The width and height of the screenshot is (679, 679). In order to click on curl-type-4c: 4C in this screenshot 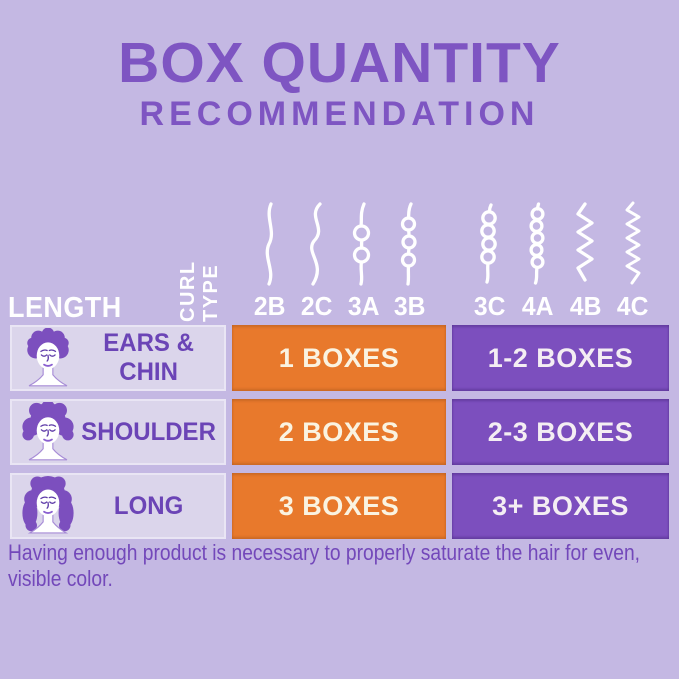, I will do `click(633, 260)`.